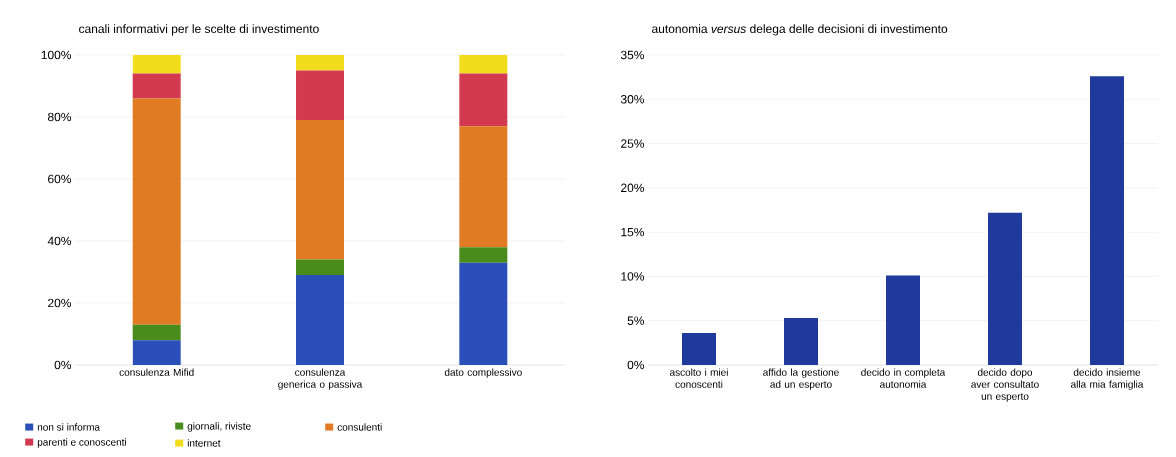  I want to click on x-tick-label: consulenza generica o passiva, so click(320, 379).